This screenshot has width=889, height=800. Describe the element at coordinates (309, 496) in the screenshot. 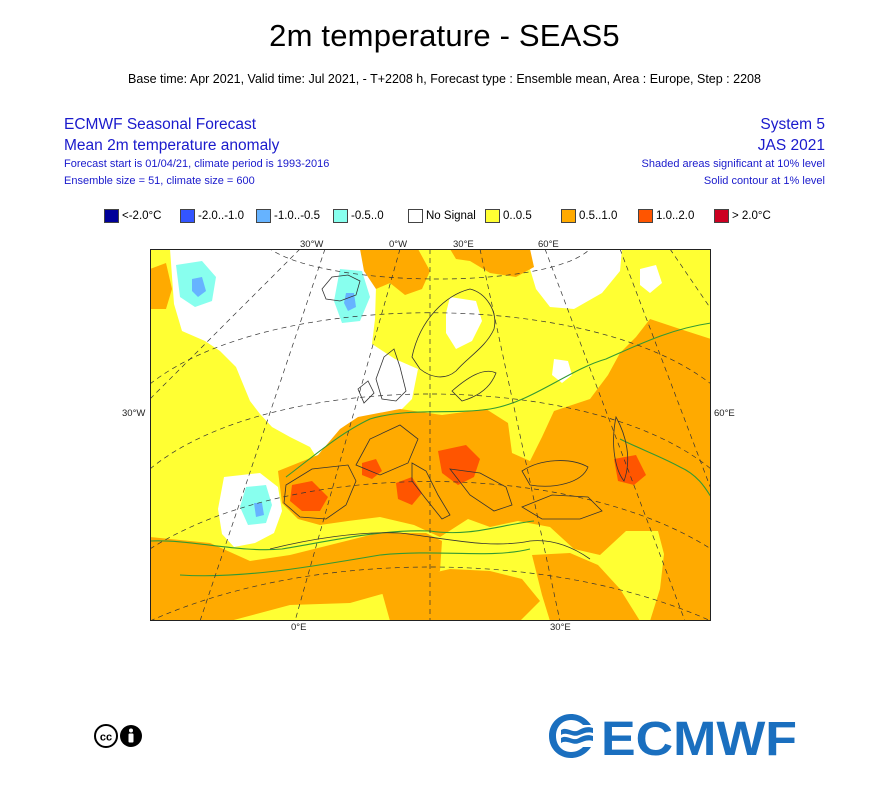

I see `anomaly-1.0-2.0-iberia` at that location.